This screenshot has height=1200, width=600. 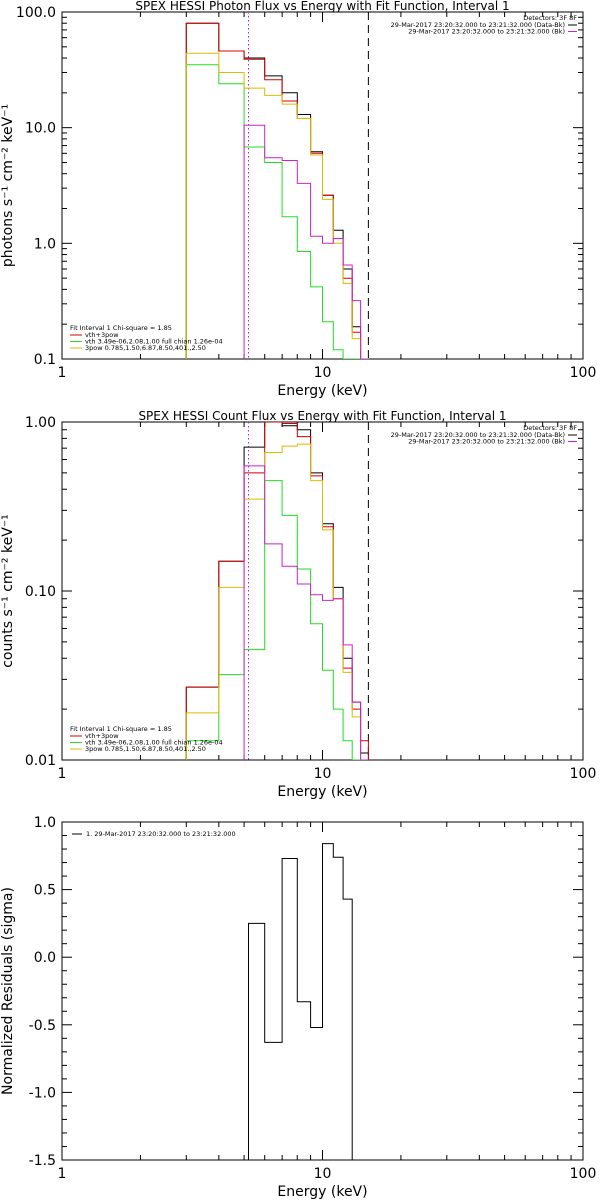 I want to click on y-tick-label: 0.01, so click(x=40, y=761).